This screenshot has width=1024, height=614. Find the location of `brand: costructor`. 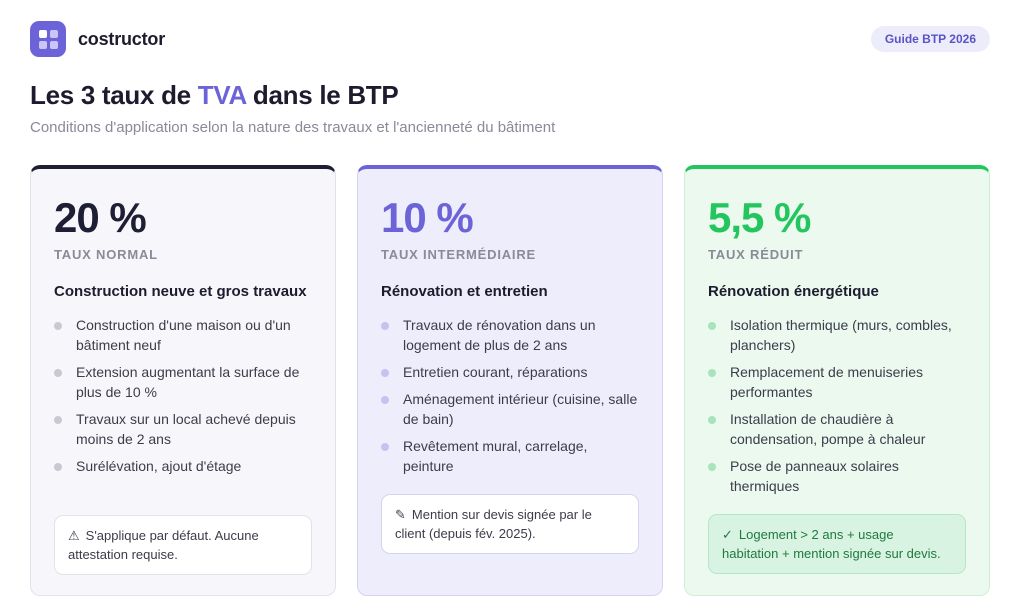

brand: costructor is located at coordinates (97, 39).